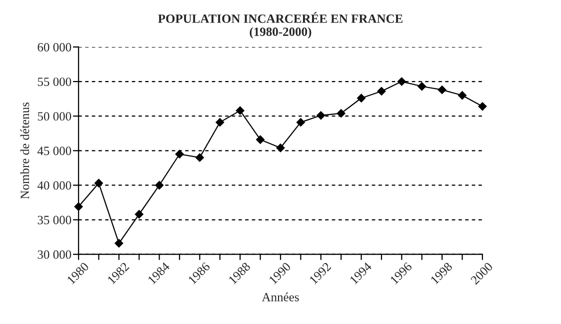 This screenshot has height=324, width=561. What do you see at coordinates (55, 116) in the screenshot?
I see `y-tick-label: 50 000` at bounding box center [55, 116].